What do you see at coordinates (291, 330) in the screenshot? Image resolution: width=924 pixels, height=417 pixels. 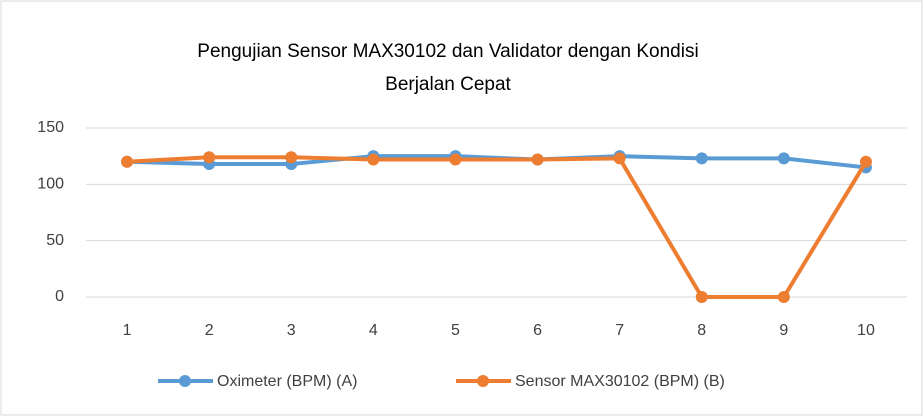 I see `x-tick-label: 3` at bounding box center [291, 330].